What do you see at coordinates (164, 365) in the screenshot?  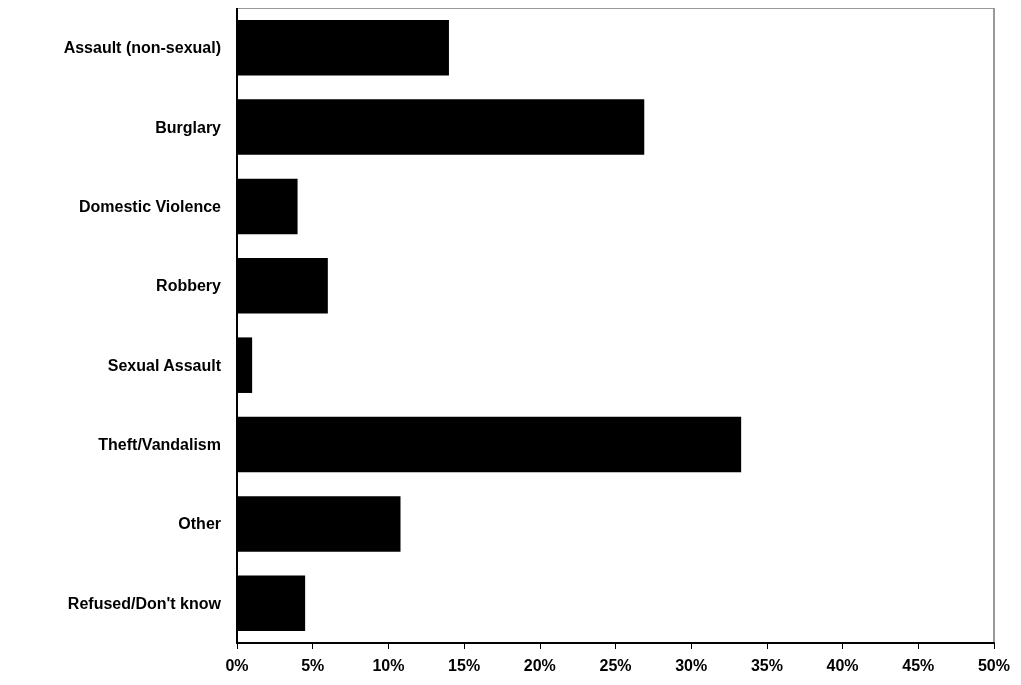 I see `y-tick-label: Sexual Assault` at bounding box center [164, 365].